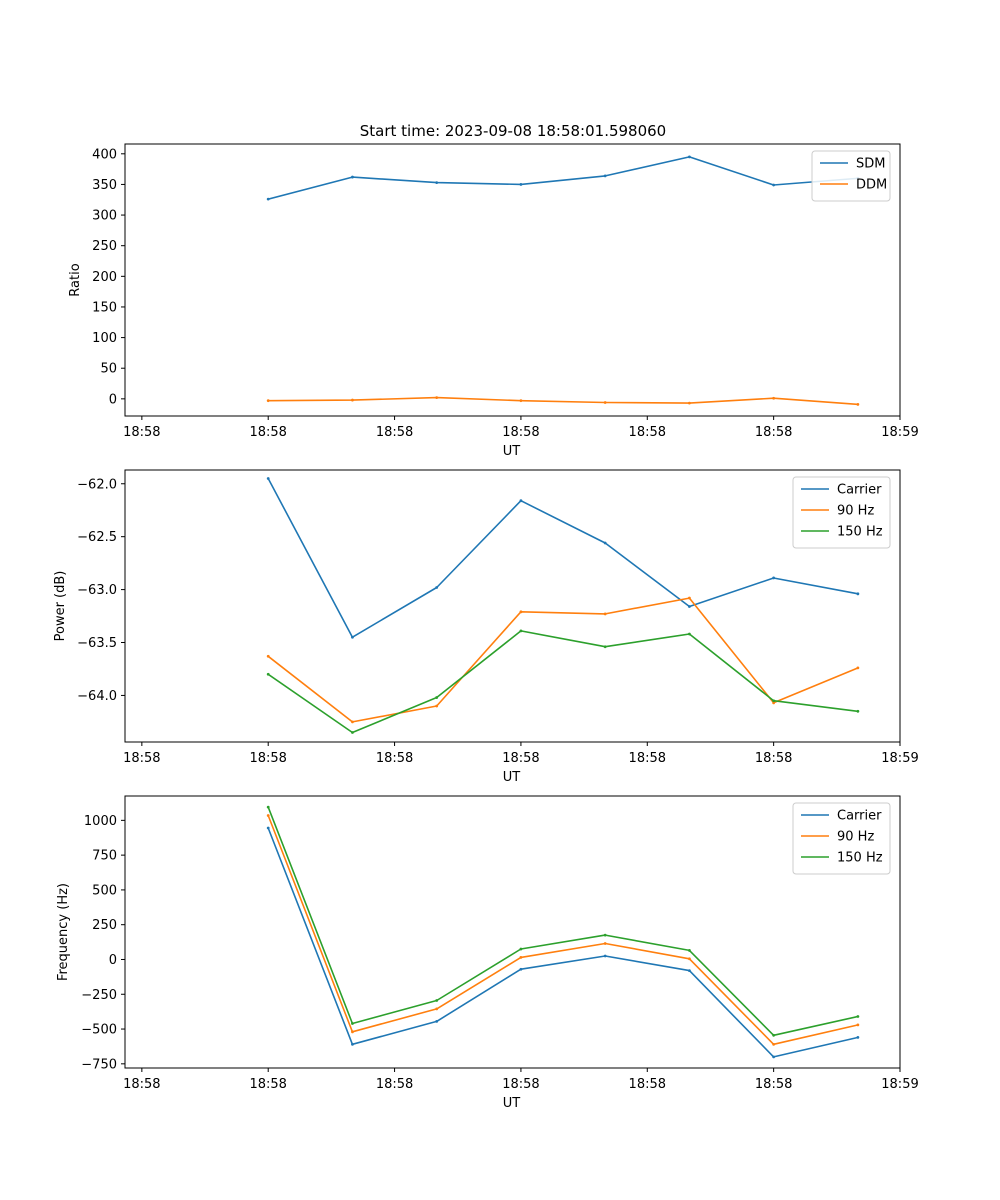 This screenshot has width=1000, height=1200. I want to click on y-axis-label: Frequency (Hz), so click(63, 932).